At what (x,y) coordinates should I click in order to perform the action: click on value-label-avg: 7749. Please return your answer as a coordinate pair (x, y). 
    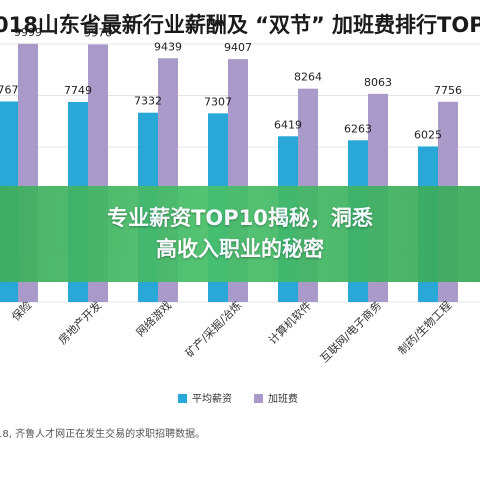
    Looking at the image, I should click on (78, 90).